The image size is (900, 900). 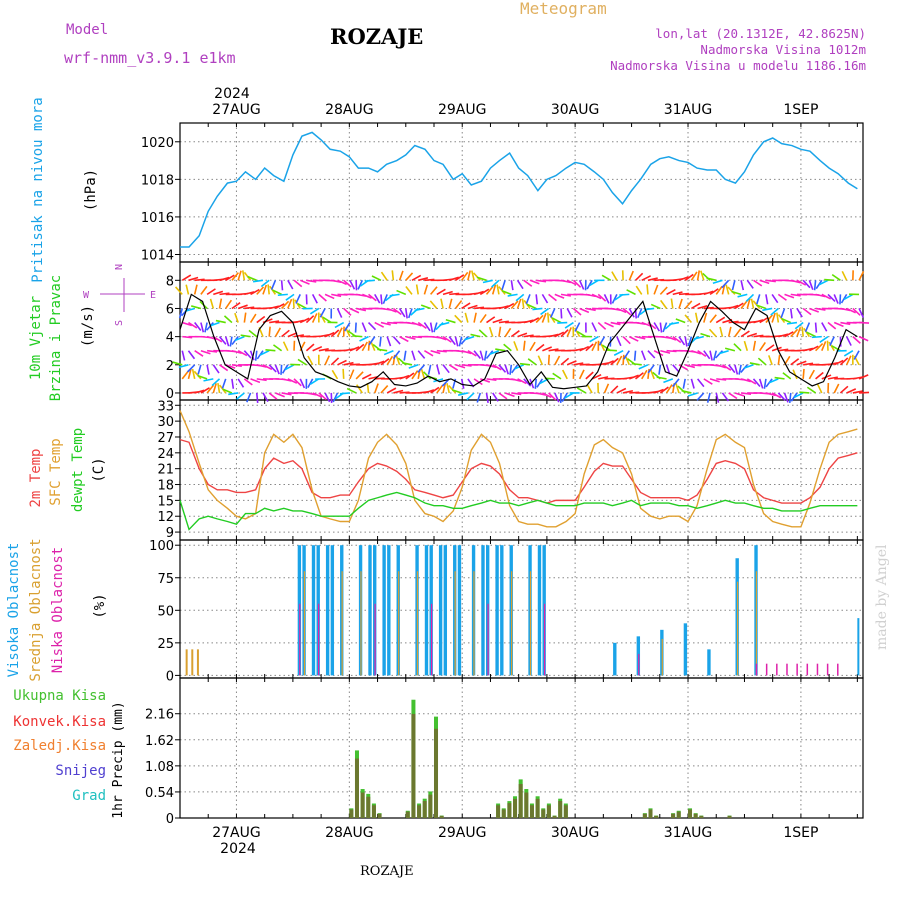 I want to click on cloud-unit: (%), so click(x=100, y=605).